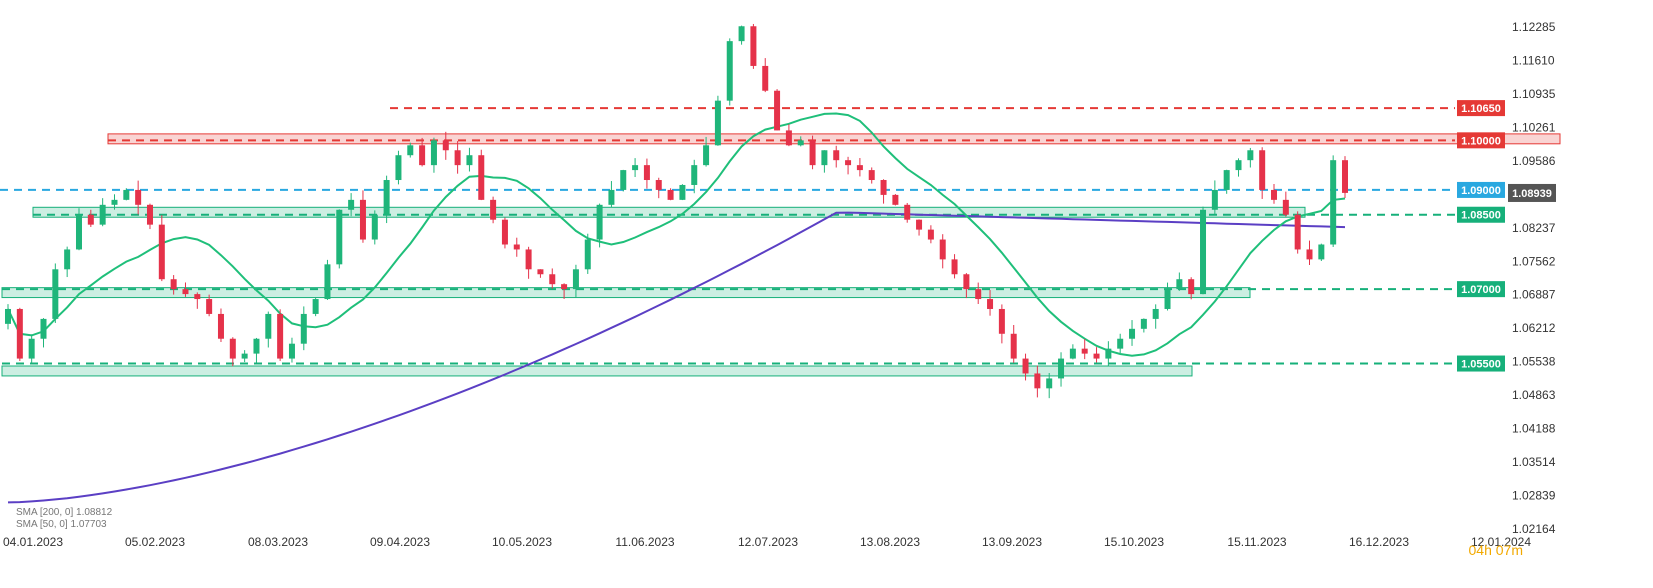 Image resolution: width=1653 pixels, height=588 pixels. What do you see at coordinates (1503, 550) in the screenshot?
I see `timer-minutes: 07` at bounding box center [1503, 550].